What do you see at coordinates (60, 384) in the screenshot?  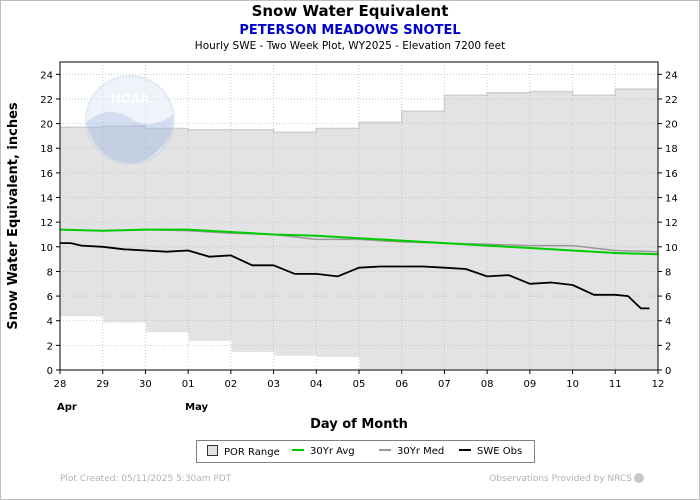 I see `x-tick-label: 28` at bounding box center [60, 384].